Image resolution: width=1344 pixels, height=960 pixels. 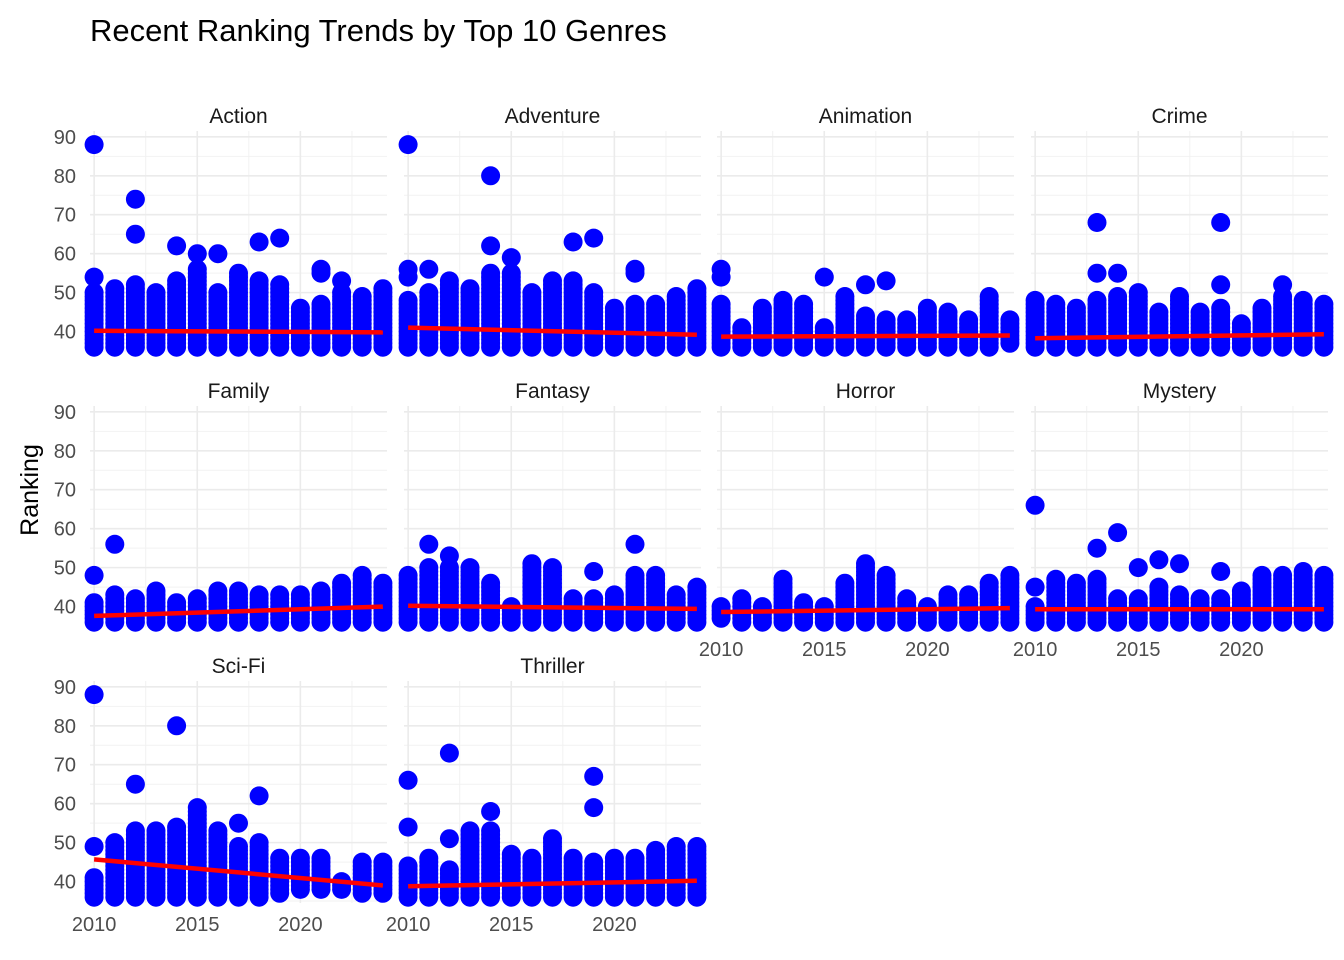 I want to click on x-tick-label: 2010, so click(x=1035, y=650).